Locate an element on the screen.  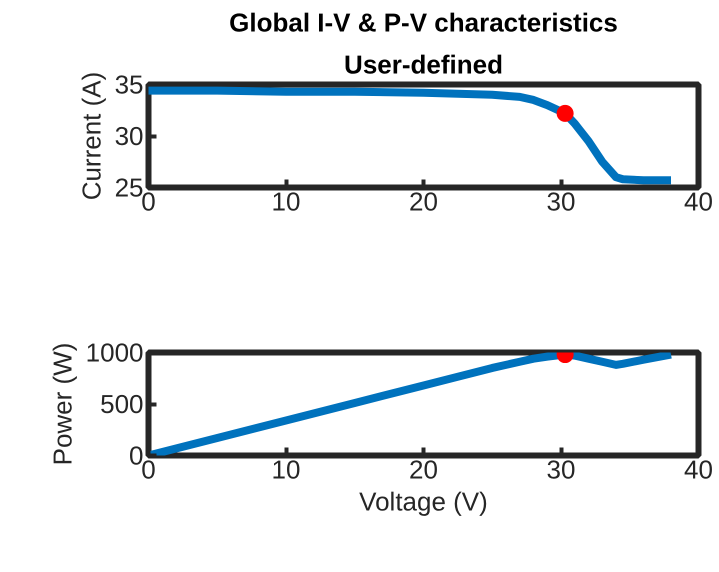
chart-title: Global I-V & P-V characteristics is located at coordinates (423, 23).